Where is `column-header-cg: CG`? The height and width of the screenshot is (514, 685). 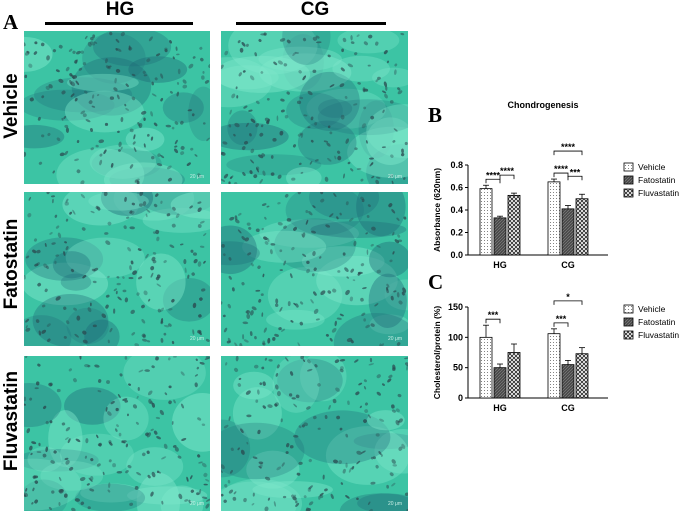 column-header-cg: CG is located at coordinates (315, 10).